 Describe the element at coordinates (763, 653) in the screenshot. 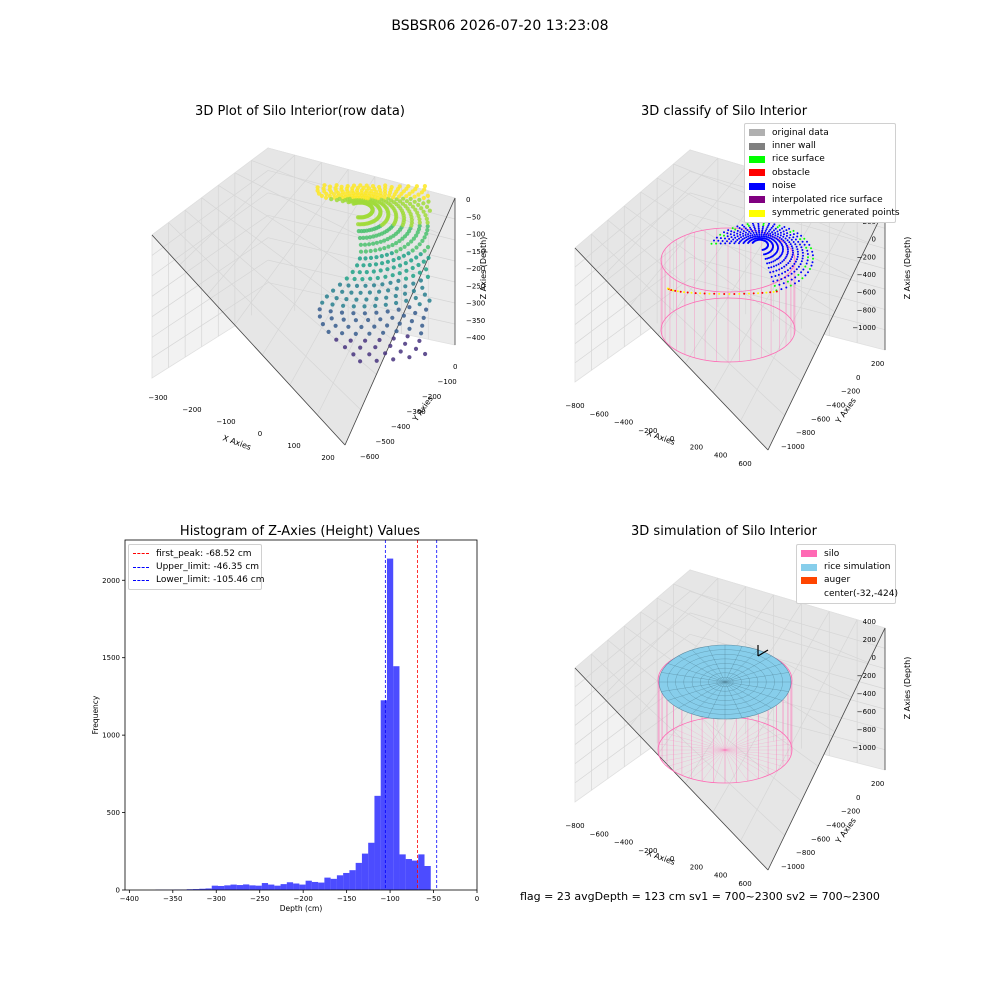

I see `panel4-auger-marker` at that location.